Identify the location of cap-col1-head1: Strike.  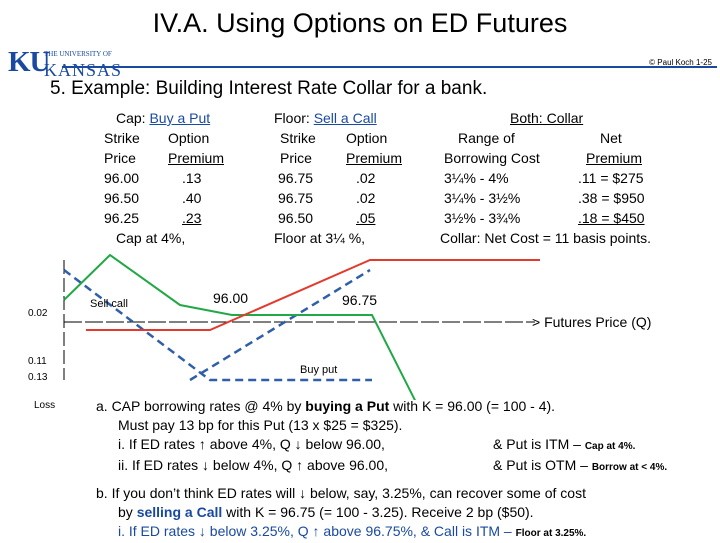
(122, 138).